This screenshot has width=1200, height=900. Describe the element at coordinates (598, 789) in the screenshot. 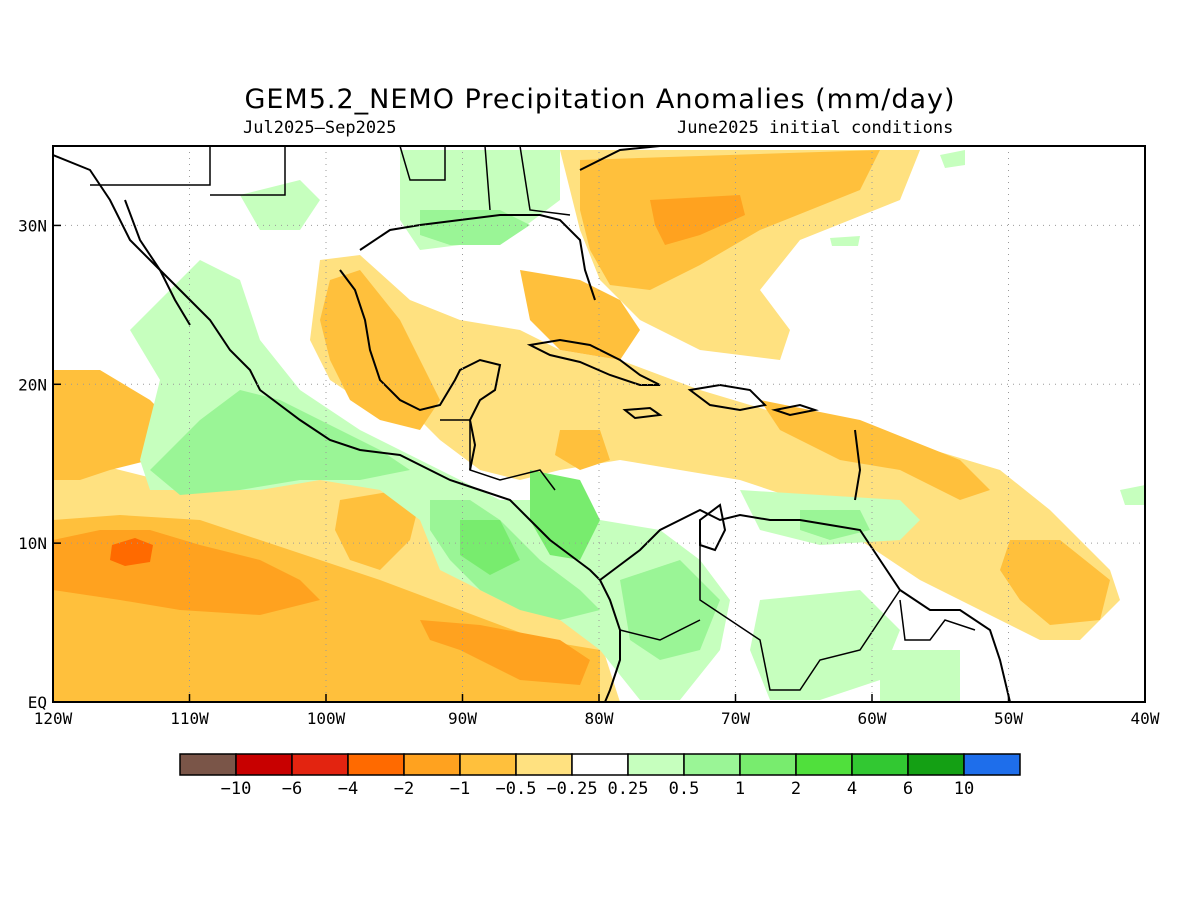

I see `colorbar-labels: −10 −6 −4 −2 −1 −0.5 −0.25 0.25 0.5 1 2 4 6 10` at that location.